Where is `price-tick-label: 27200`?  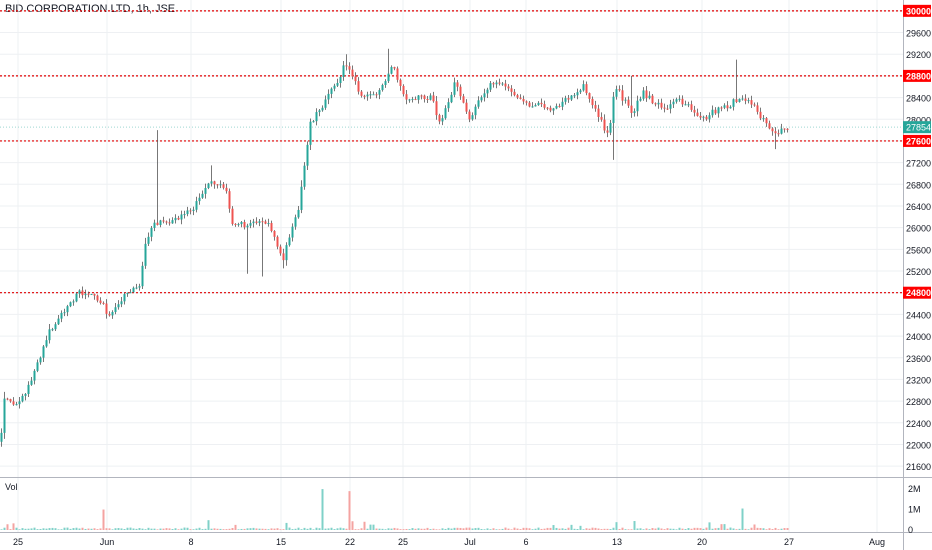 price-tick-label: 27200 is located at coordinates (918, 164).